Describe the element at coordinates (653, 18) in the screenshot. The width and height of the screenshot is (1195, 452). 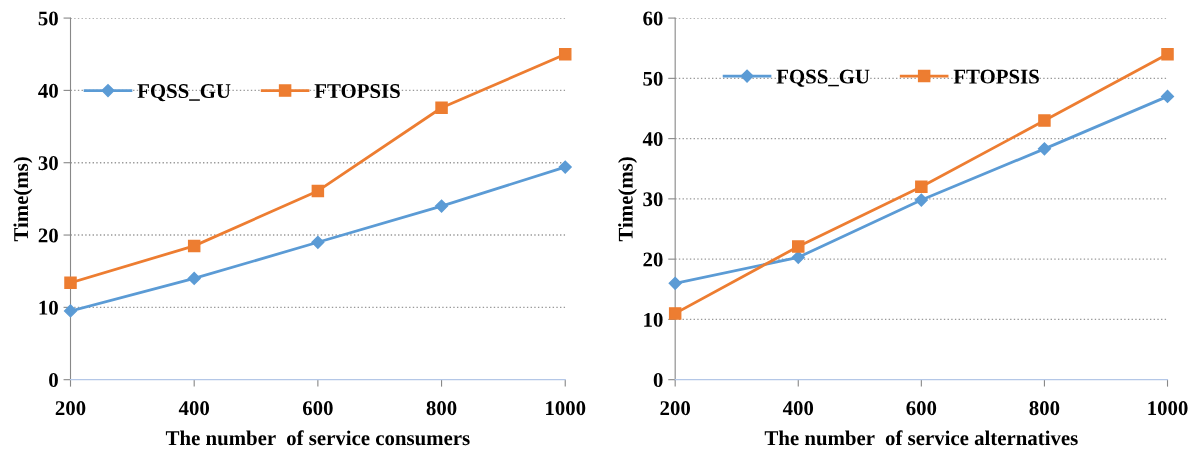
I see `y-tick-label: 60` at that location.